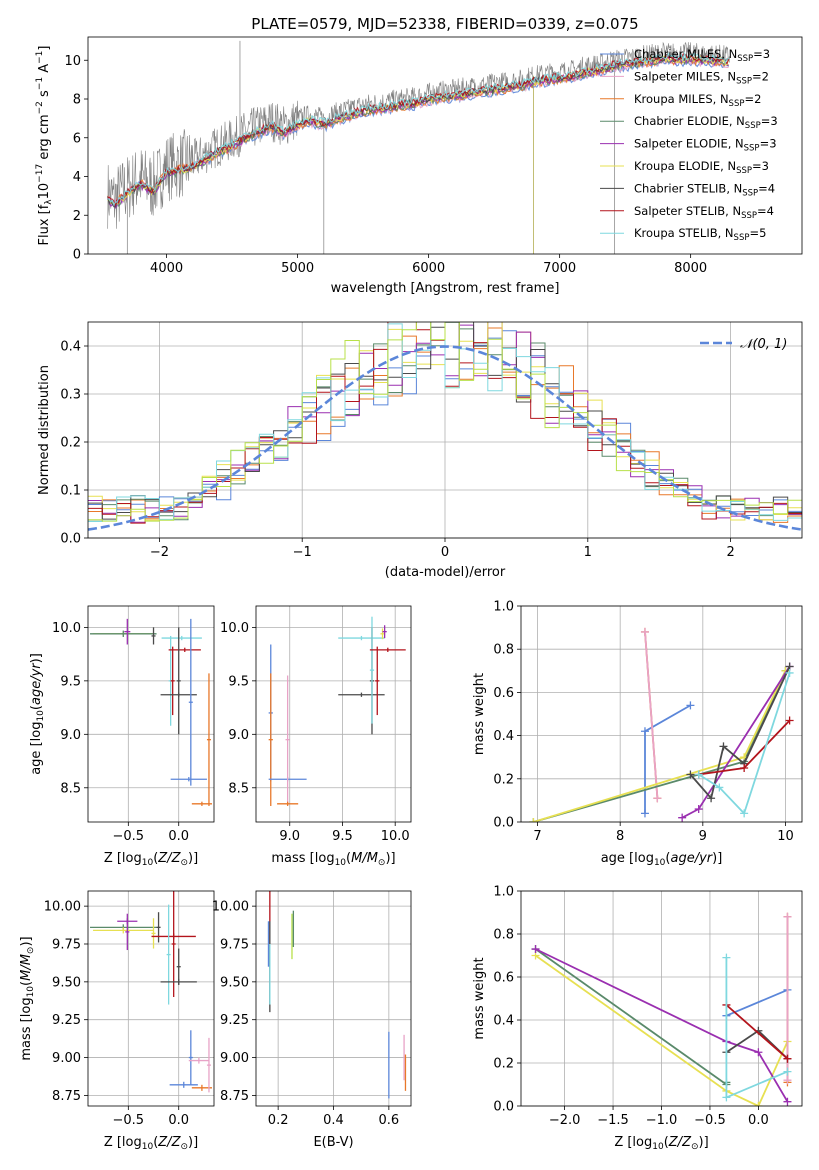 The height and width of the screenshot is (1170, 819). I want to click on x-tick-label: 5000, so click(297, 268).